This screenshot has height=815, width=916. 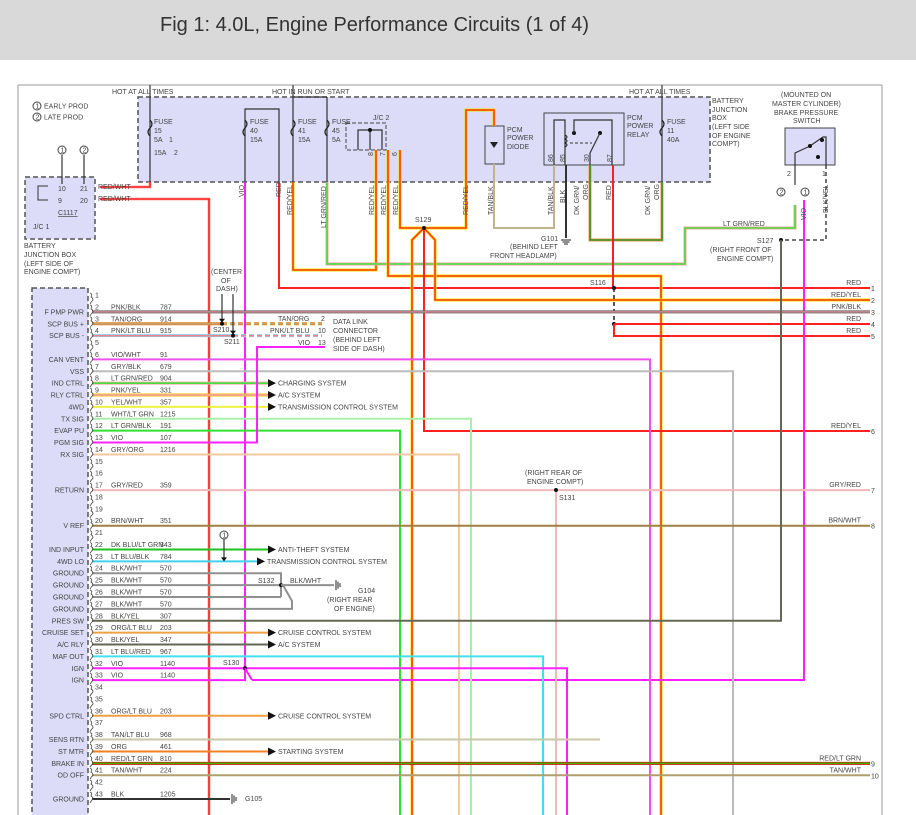 I want to click on pin-number: 36, so click(x=99, y=711).